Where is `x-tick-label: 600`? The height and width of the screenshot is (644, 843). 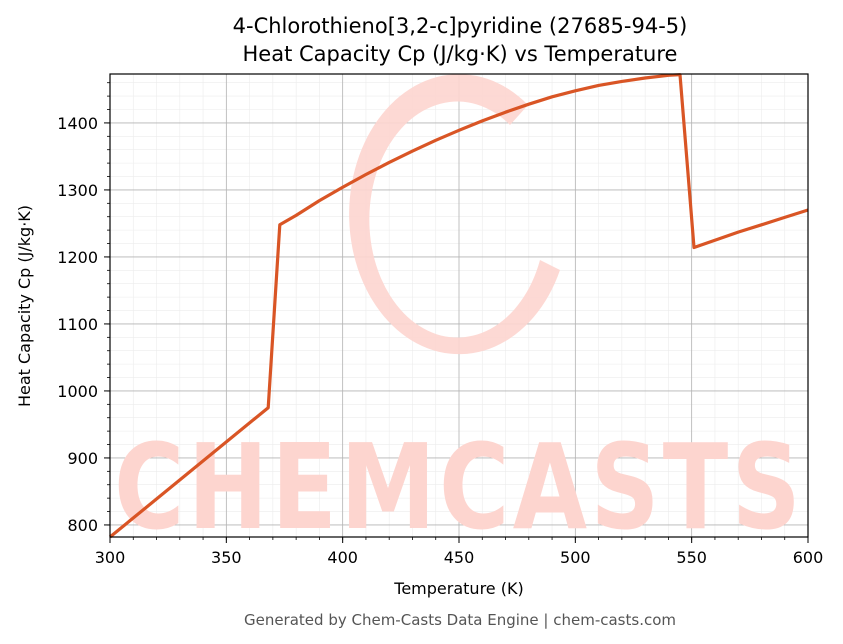
x-tick-label: 600 is located at coordinates (808, 557).